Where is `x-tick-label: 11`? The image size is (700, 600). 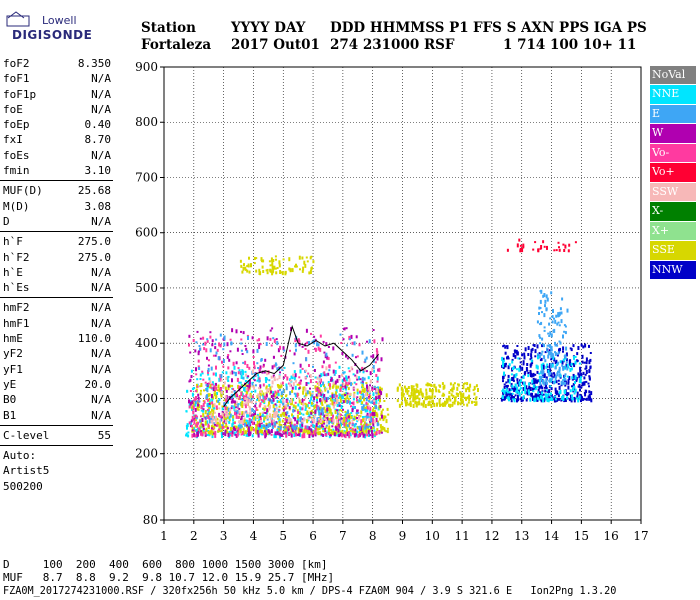 x-tick-label: 11 is located at coordinates (461, 536).